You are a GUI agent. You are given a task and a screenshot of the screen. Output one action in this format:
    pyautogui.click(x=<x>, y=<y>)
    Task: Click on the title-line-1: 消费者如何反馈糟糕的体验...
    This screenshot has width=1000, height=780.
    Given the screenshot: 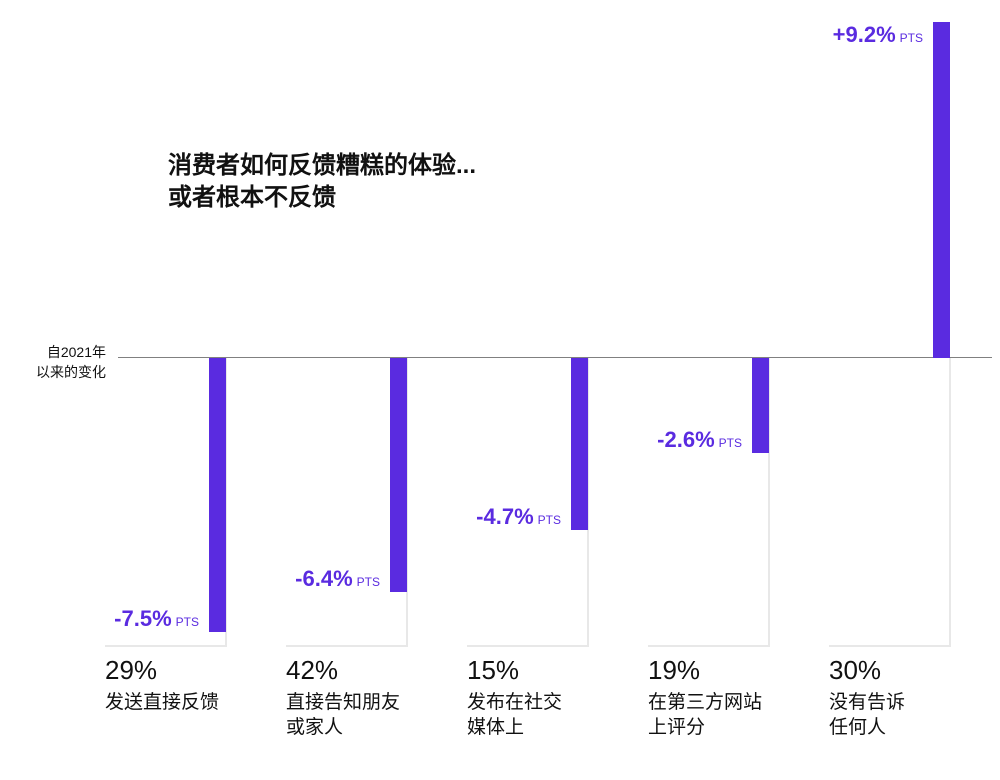 What is the action you would take?
    pyautogui.click(x=322, y=165)
    